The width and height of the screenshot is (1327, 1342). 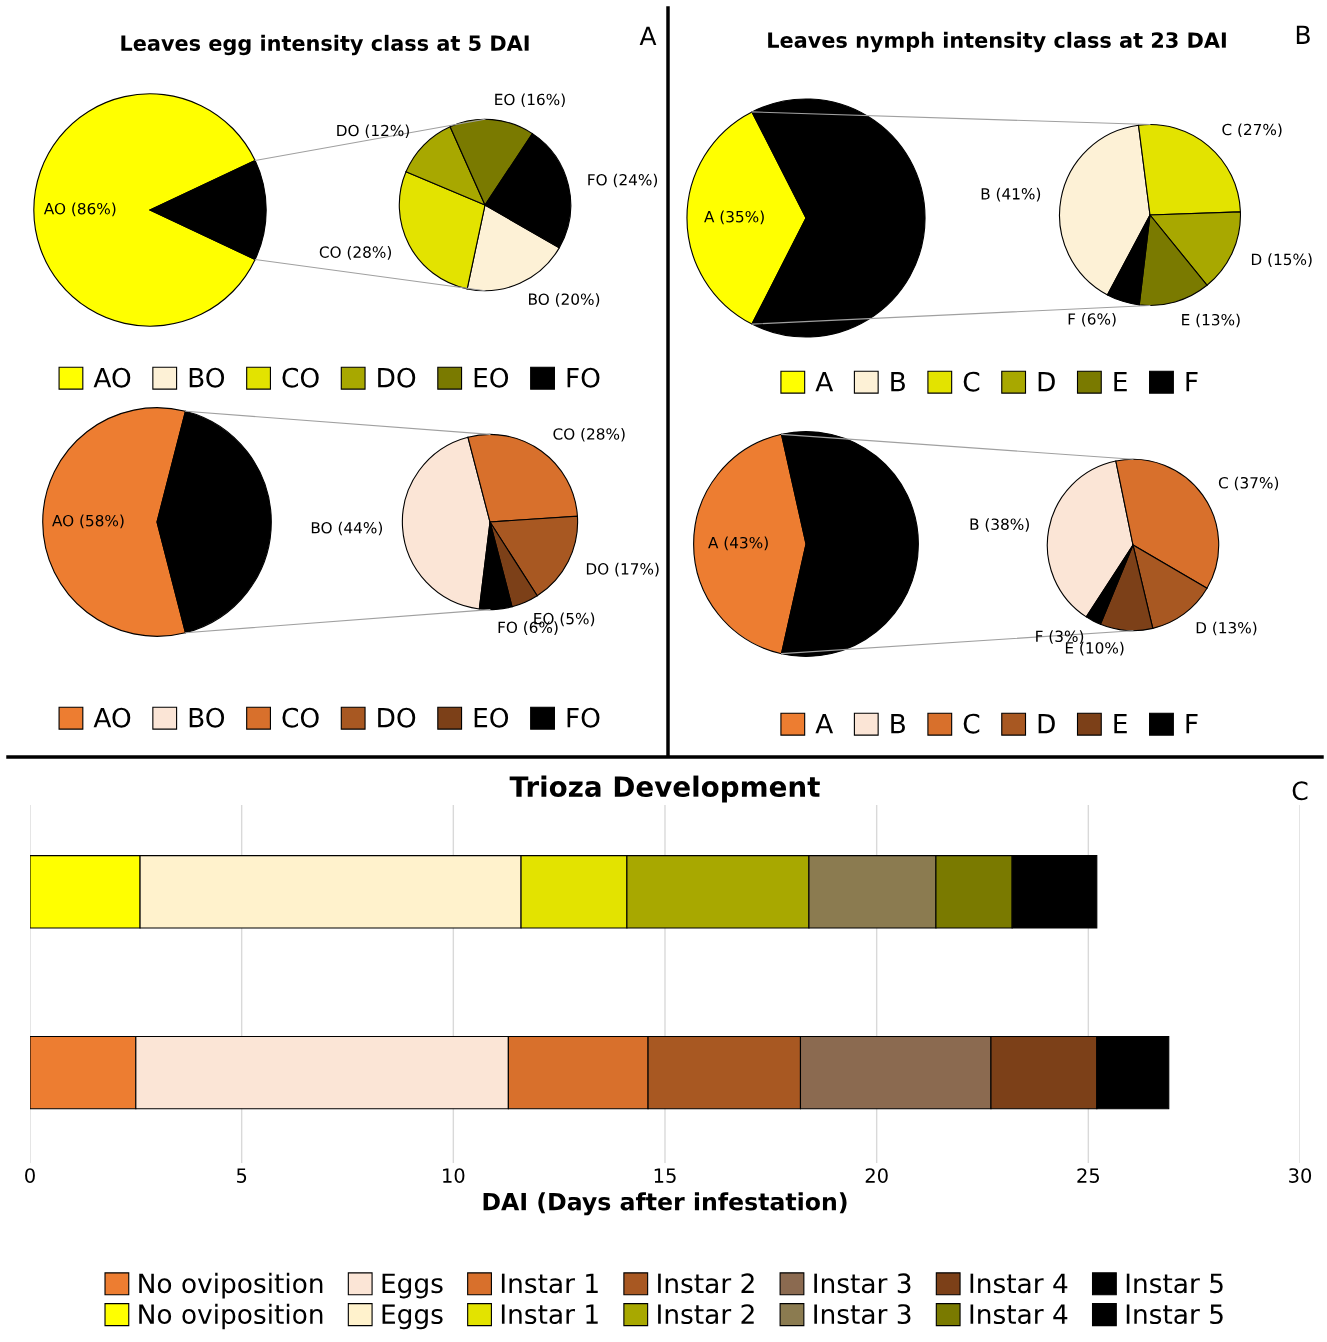 I want to click on text: C, so click(x=1300, y=791).